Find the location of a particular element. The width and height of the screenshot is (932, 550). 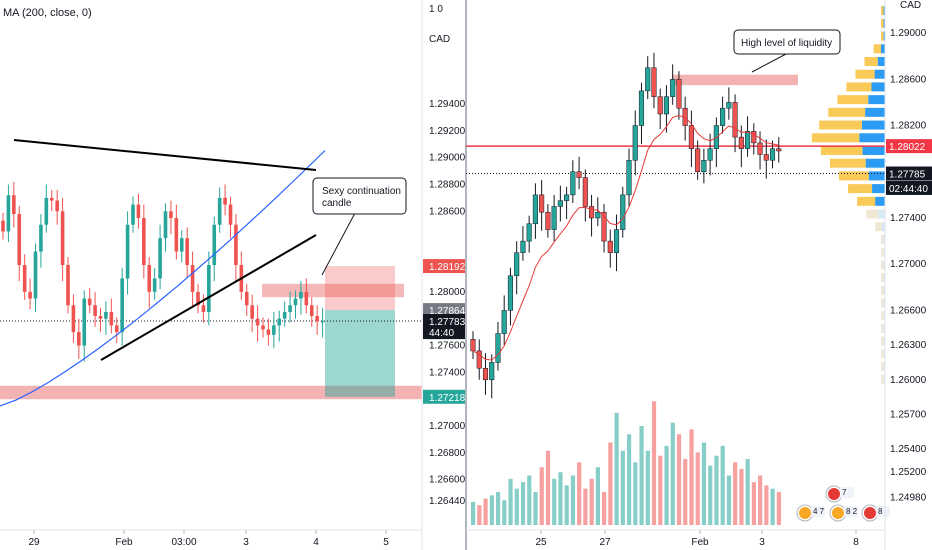

right-price-tag: 02:44:40 is located at coordinates (909, 187).